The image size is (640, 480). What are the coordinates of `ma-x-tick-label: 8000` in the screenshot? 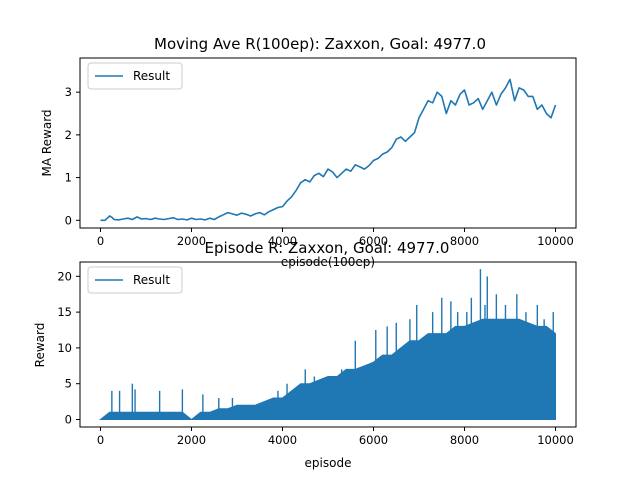 It's located at (464, 241).